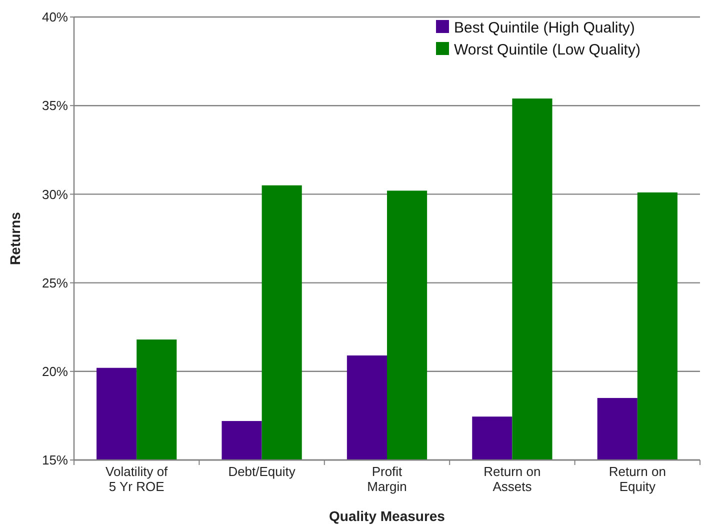  Describe the element at coordinates (387, 479) in the screenshot. I see `x-tick-label: Profit Margin` at that location.